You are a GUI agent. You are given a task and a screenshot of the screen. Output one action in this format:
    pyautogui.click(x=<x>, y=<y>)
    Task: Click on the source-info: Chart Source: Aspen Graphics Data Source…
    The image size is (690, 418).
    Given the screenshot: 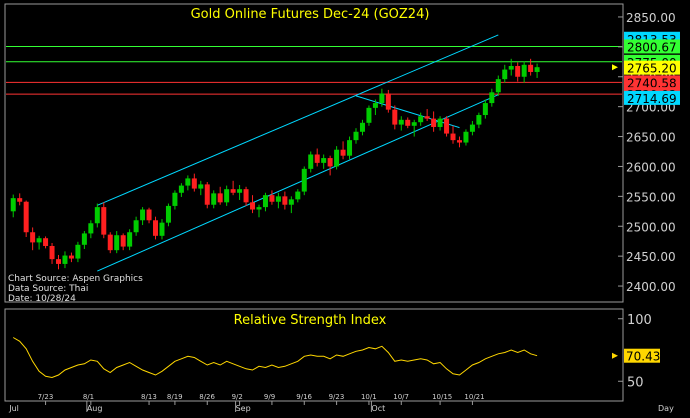 What is the action you would take?
    pyautogui.click(x=75, y=289)
    